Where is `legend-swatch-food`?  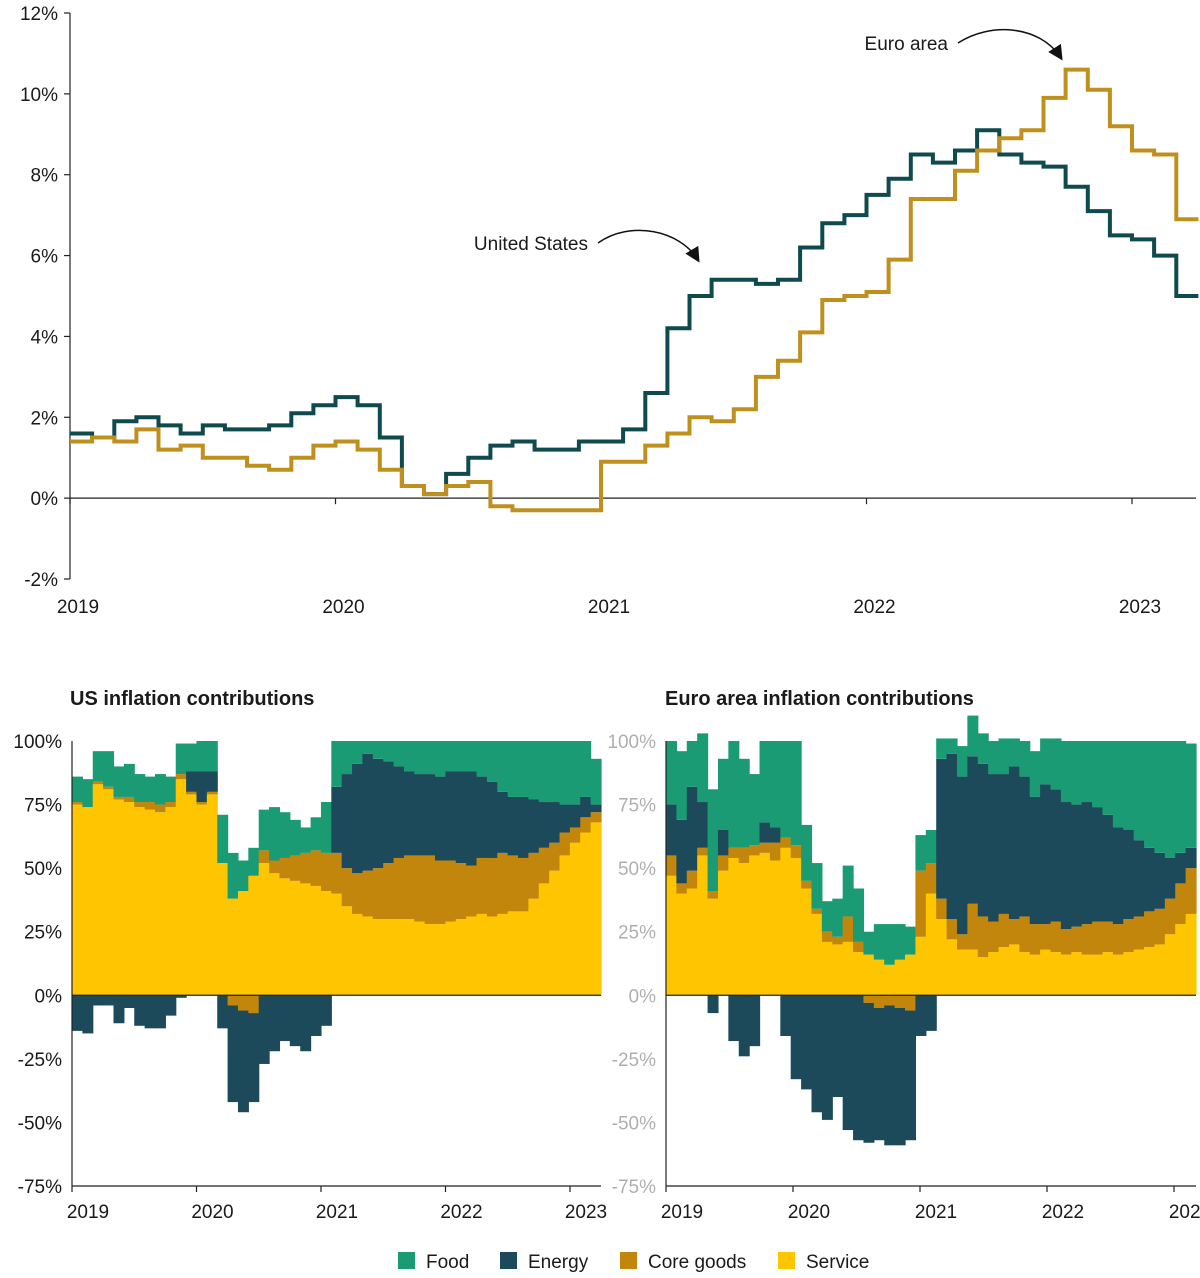
legend-swatch-food is located at coordinates (406, 1260).